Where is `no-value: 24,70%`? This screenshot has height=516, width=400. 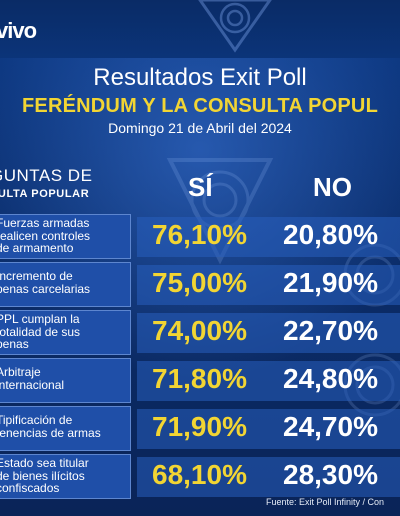 no-value: 24,70% is located at coordinates (330, 426).